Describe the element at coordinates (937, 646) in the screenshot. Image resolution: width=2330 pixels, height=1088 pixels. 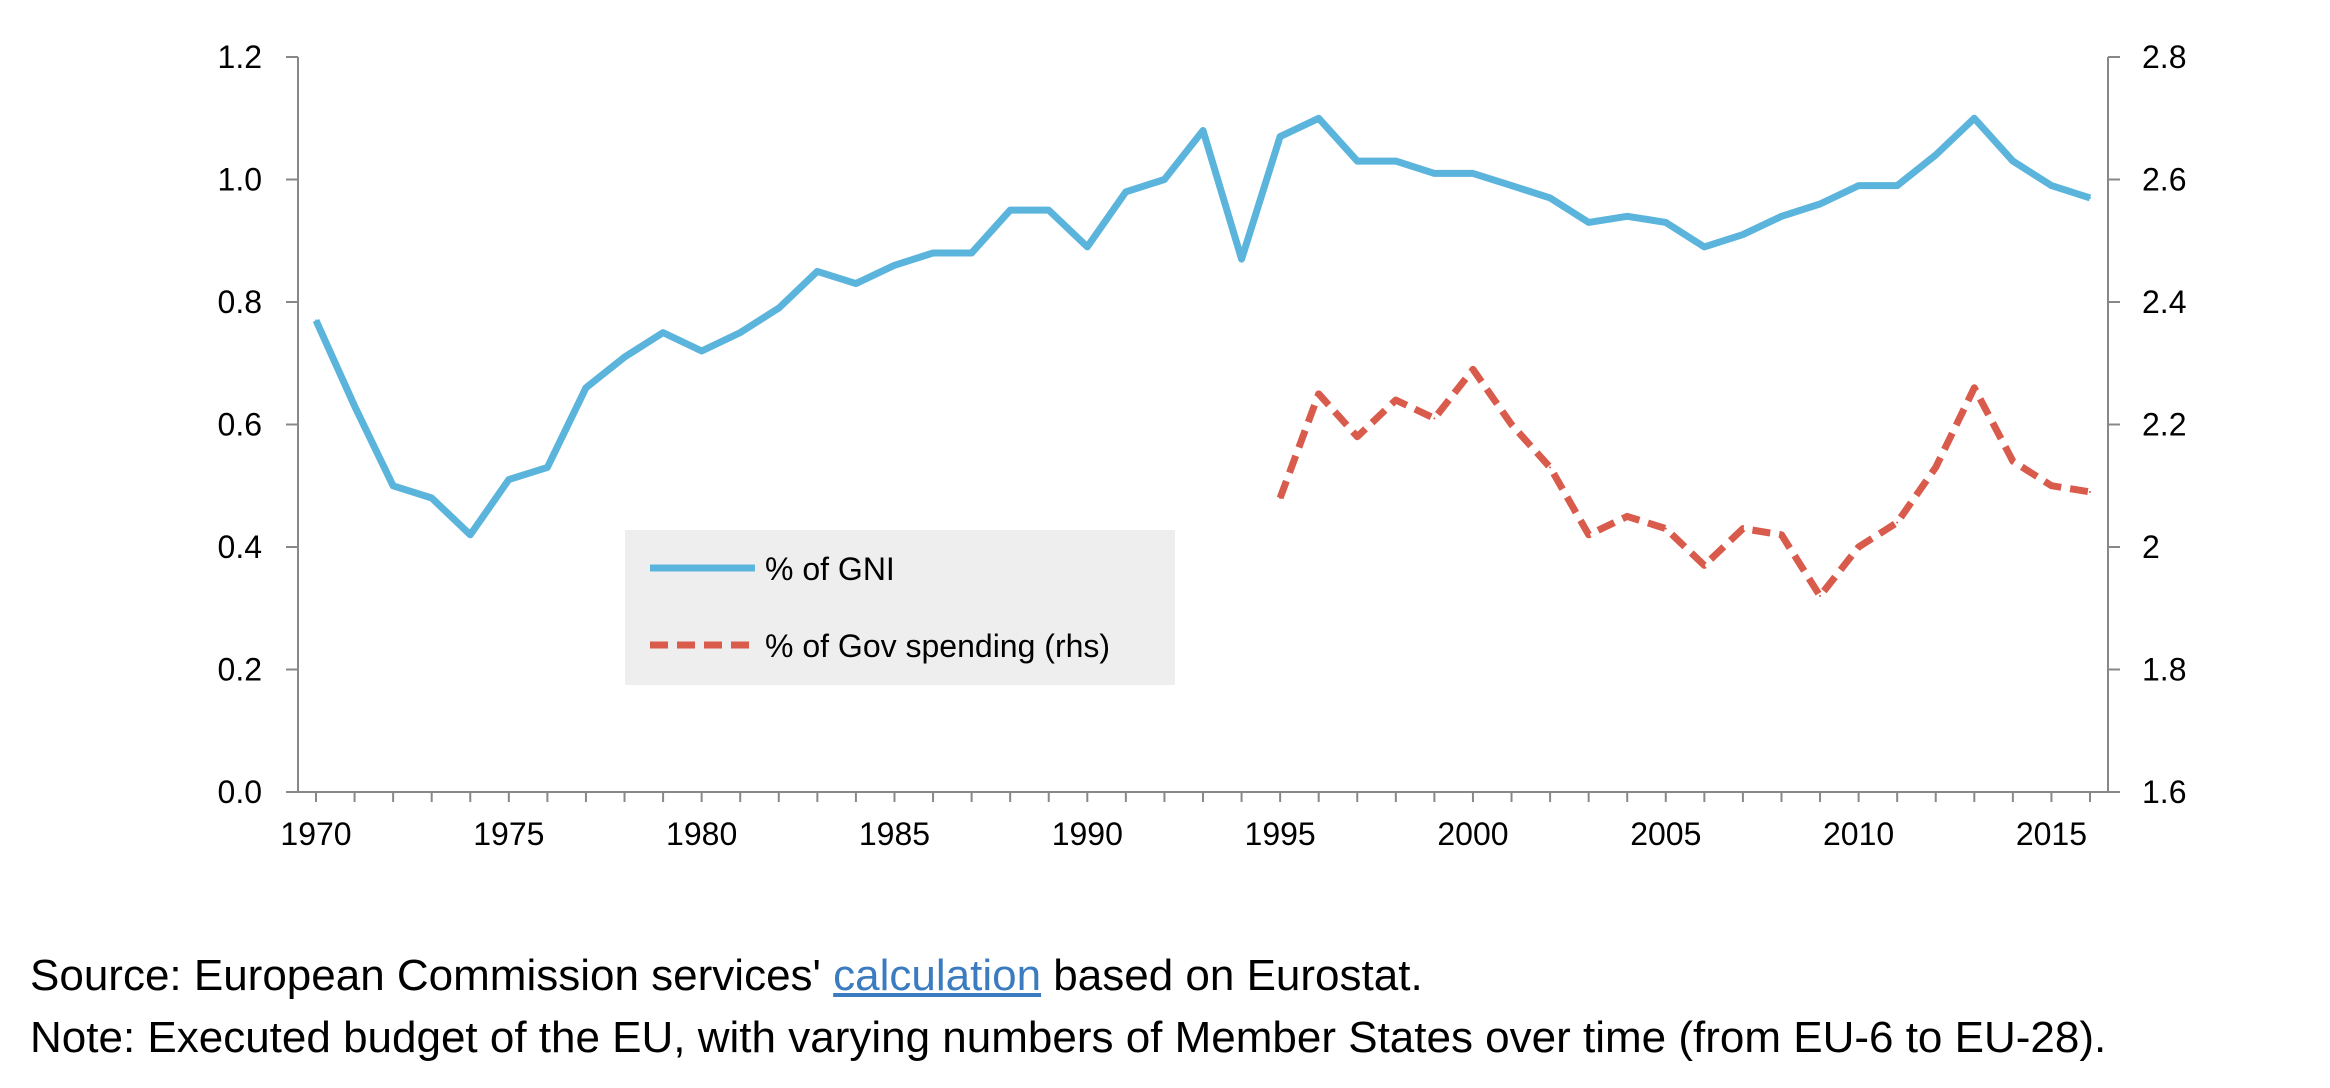
I see `legend-label-gov: % of Gov spending (rhs)` at that location.